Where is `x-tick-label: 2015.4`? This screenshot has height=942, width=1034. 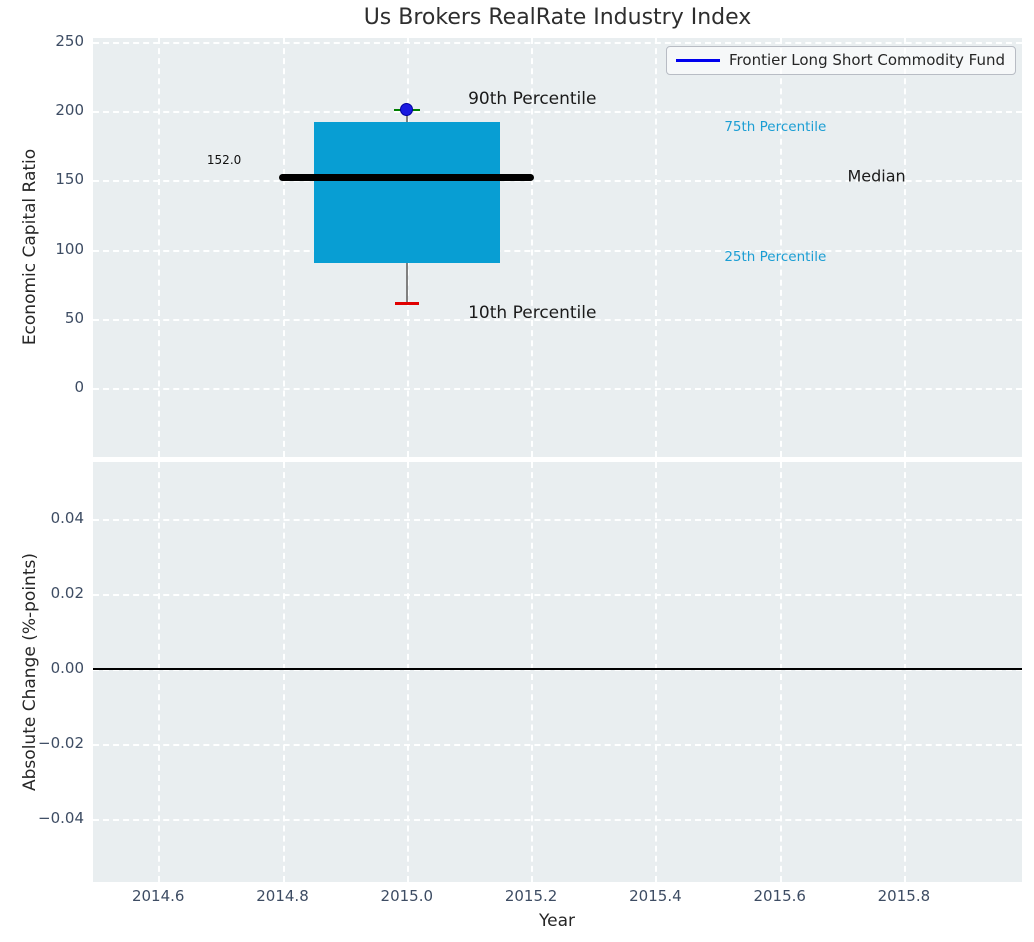 x-tick-label: 2015.4 is located at coordinates (655, 896).